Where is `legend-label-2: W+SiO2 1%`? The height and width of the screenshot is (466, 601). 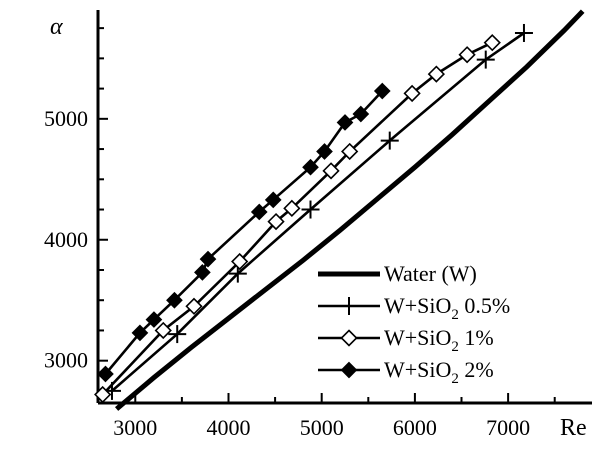 legend-label-2: W+SiO2 1% is located at coordinates (439, 340).